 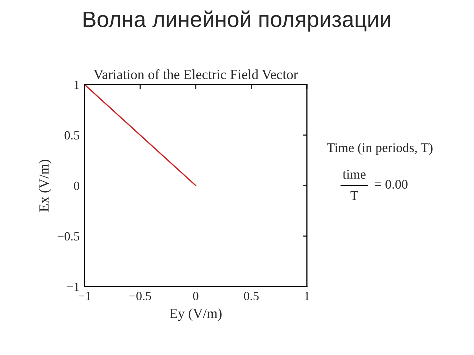 I want to click on y-tick-label: −1, so click(x=73, y=287).